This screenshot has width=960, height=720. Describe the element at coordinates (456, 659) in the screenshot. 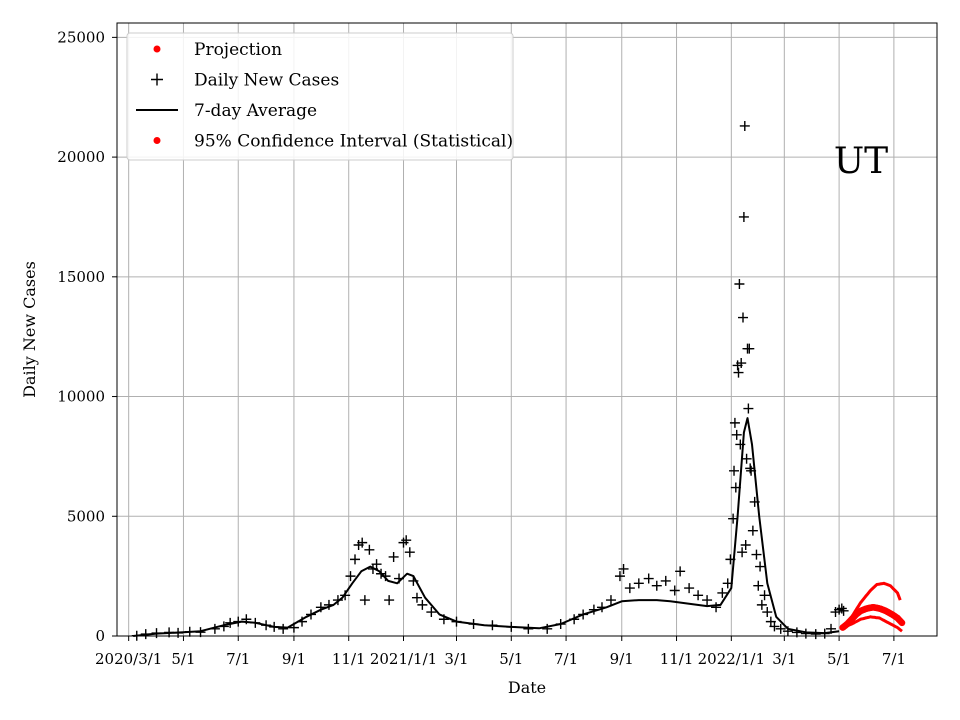

I see `x-tick-label: 3/1` at that location.